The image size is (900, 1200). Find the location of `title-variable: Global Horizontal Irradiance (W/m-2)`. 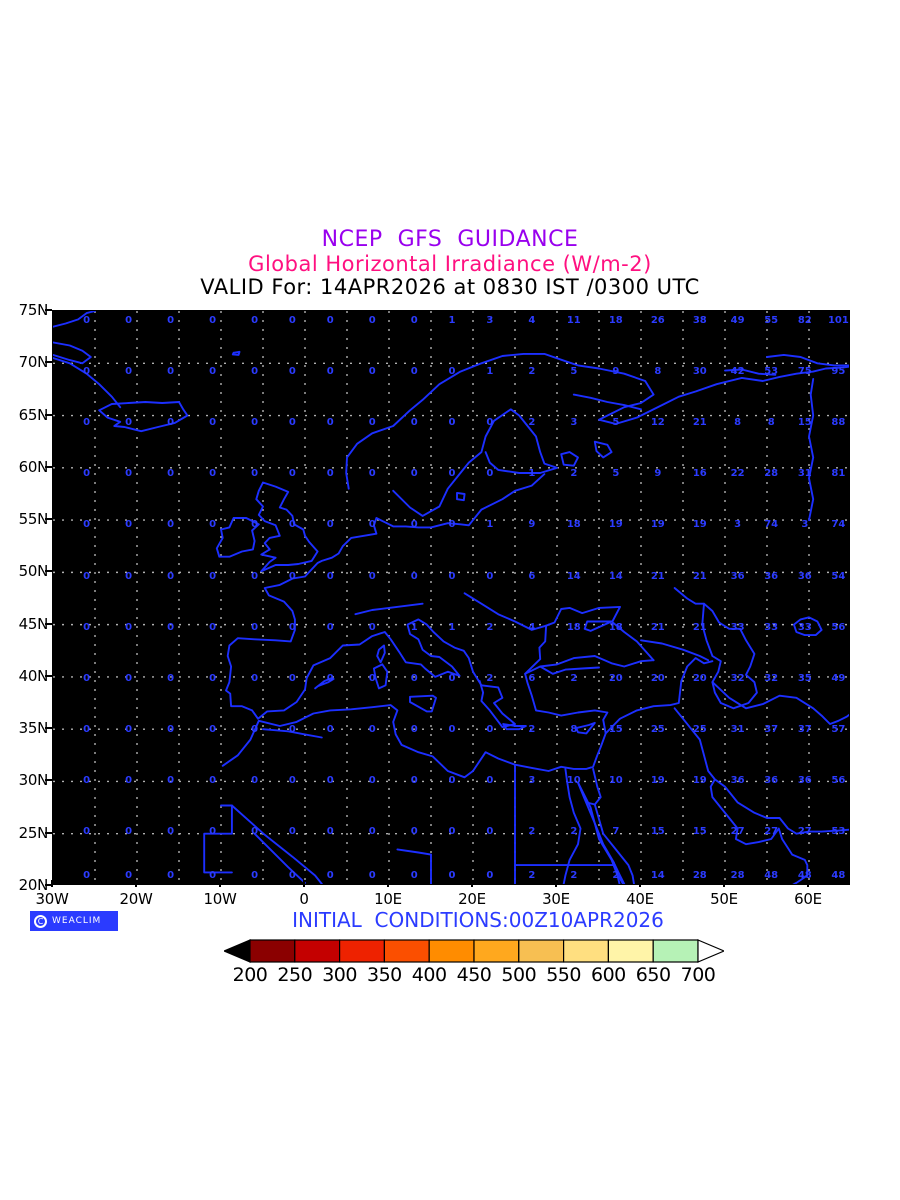

title-variable: Global Horizontal Irradiance (W/m-2) is located at coordinates (450, 263).